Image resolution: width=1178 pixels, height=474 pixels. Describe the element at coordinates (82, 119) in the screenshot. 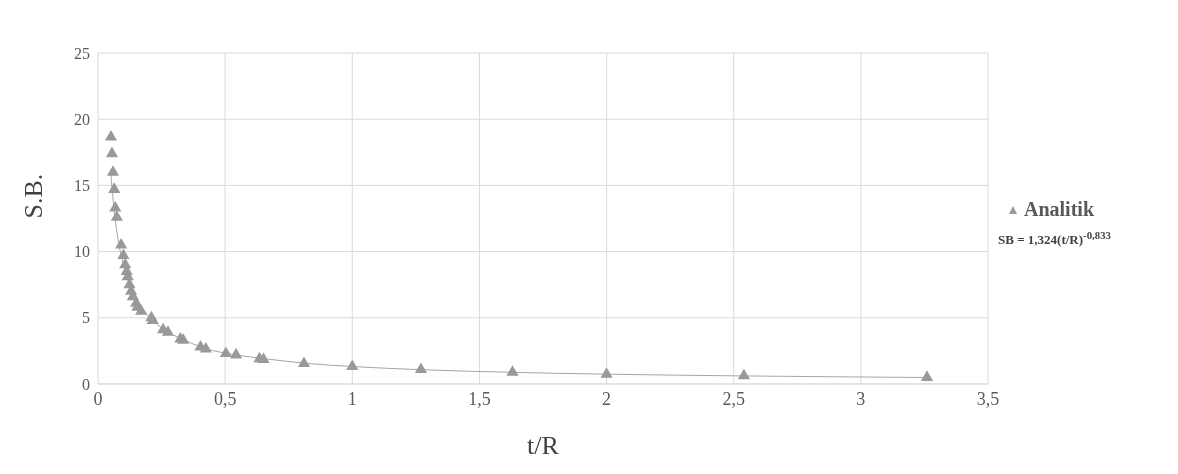

I see `y-tick-label: 20` at that location.